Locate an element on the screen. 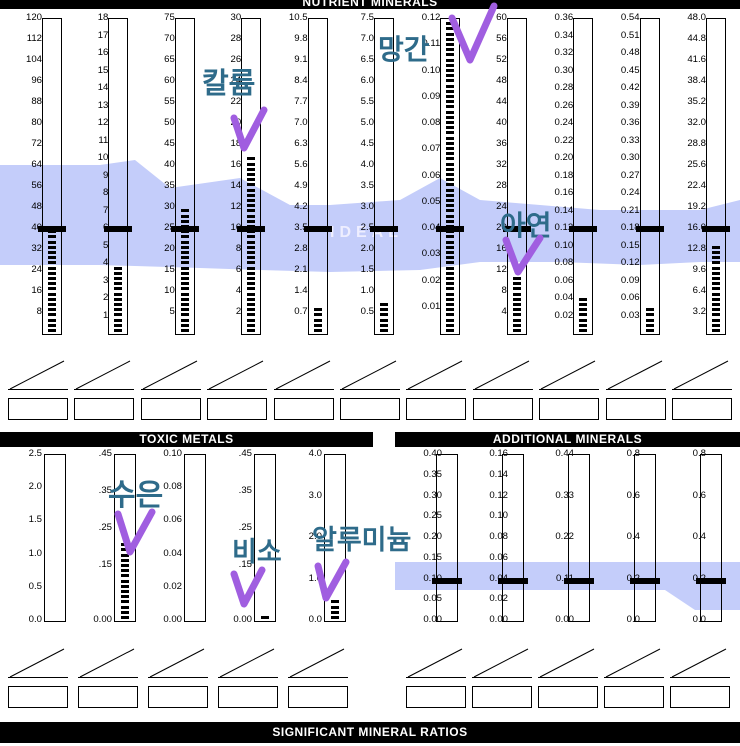 The height and width of the screenshot is (746, 740). sodium-column is located at coordinates (184, 176).